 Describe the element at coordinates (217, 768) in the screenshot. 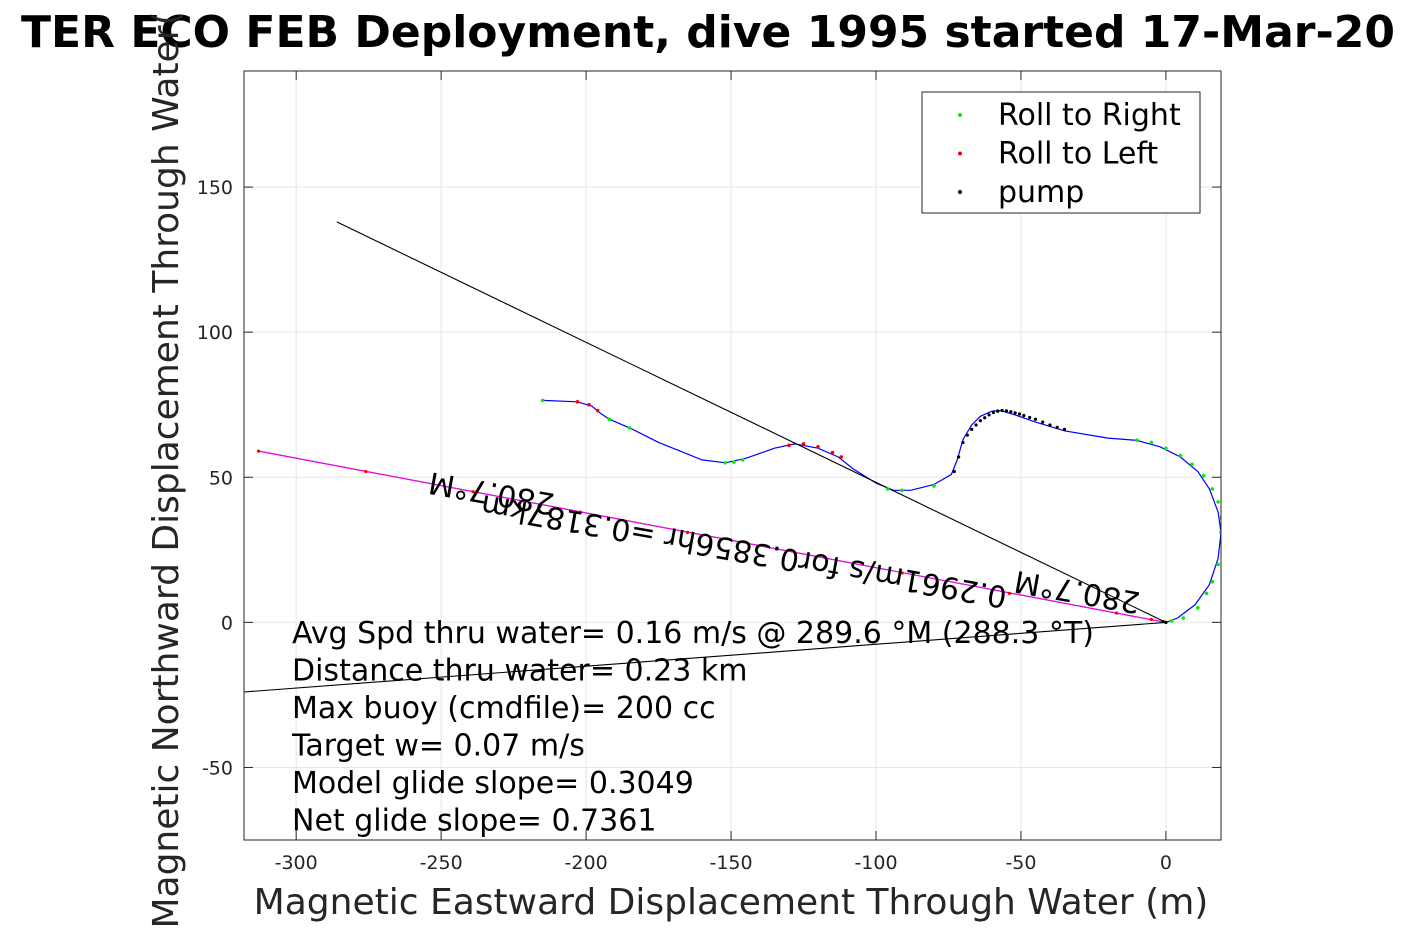

I see `y-tick-label: -50` at that location.